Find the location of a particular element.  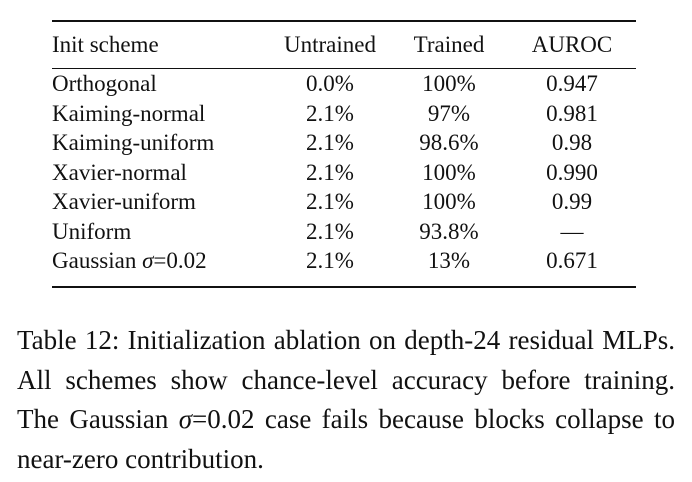

cell-trained: 13% is located at coordinates (449, 260).